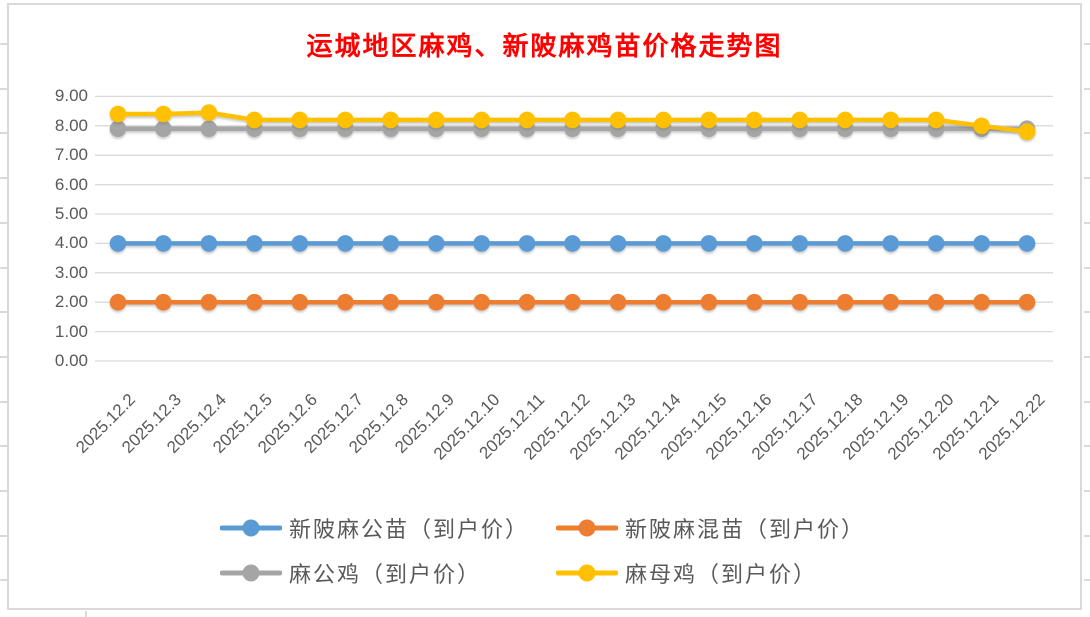 This screenshot has height=617, width=1090. I want to click on legend-item: 麻公鸡（到户价）, so click(350, 573).